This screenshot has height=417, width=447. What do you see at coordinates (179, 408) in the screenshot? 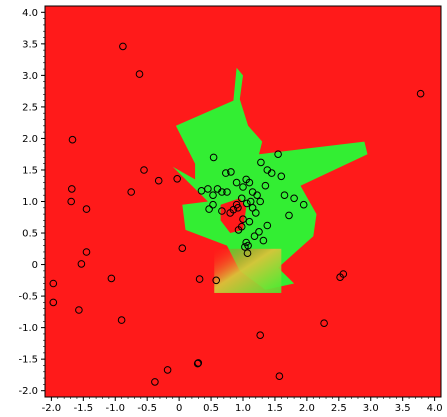
I see `x-tick-label: 0` at bounding box center [179, 408].